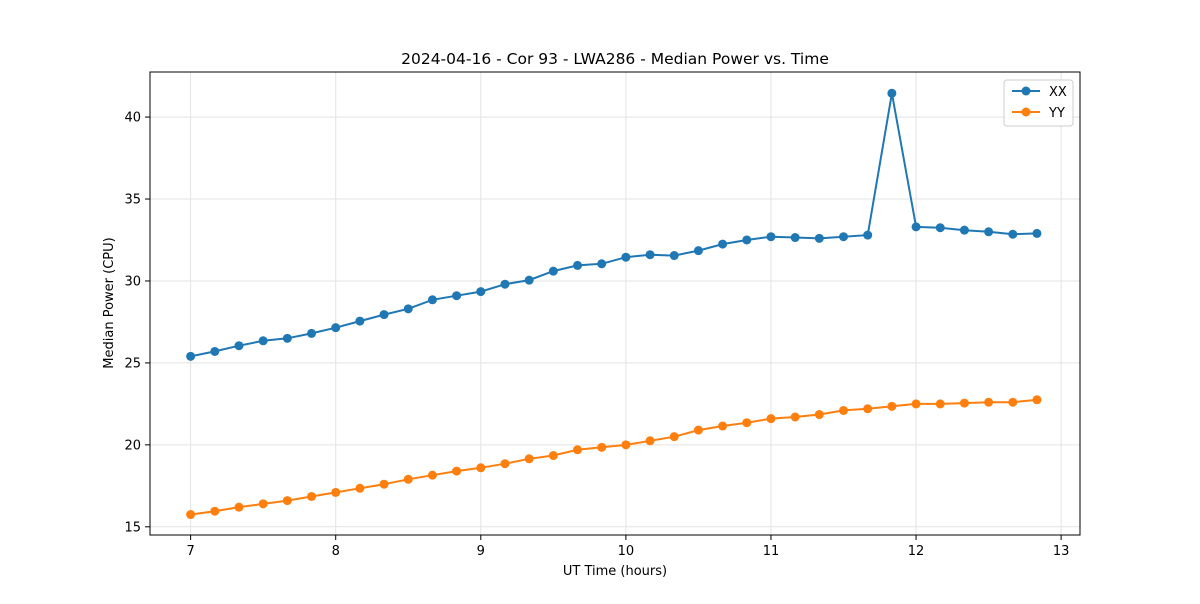  What do you see at coordinates (132, 445) in the screenshot?
I see `y-tick-label: 20` at bounding box center [132, 445].